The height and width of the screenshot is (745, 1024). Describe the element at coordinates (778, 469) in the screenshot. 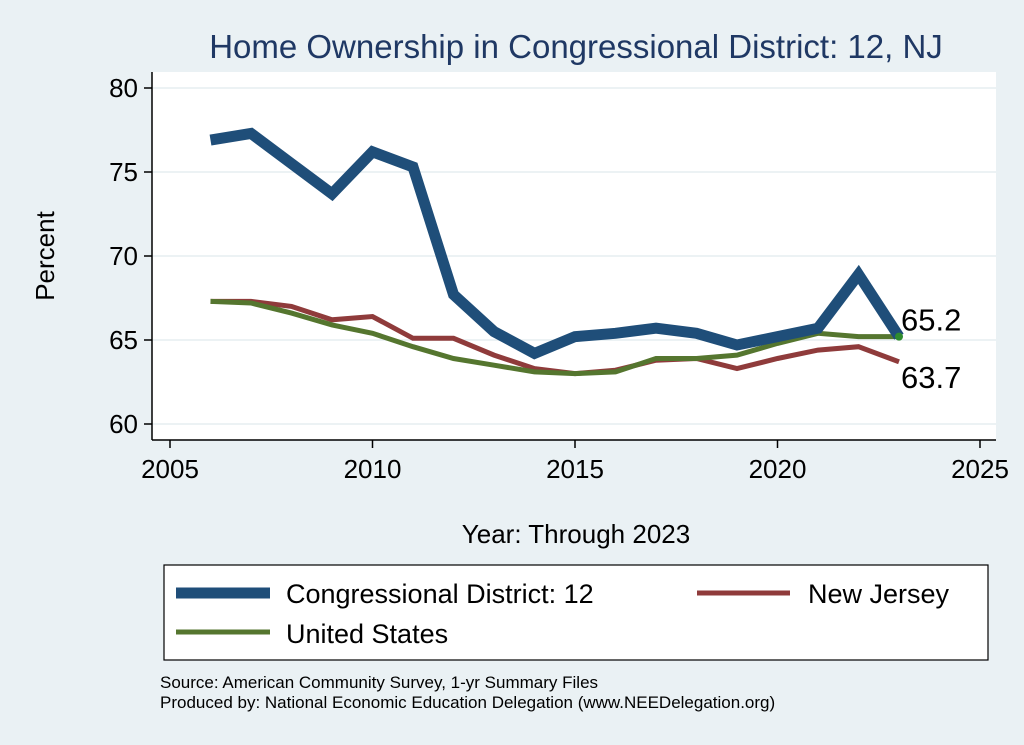

I see `x-tick-label: 2020` at that location.